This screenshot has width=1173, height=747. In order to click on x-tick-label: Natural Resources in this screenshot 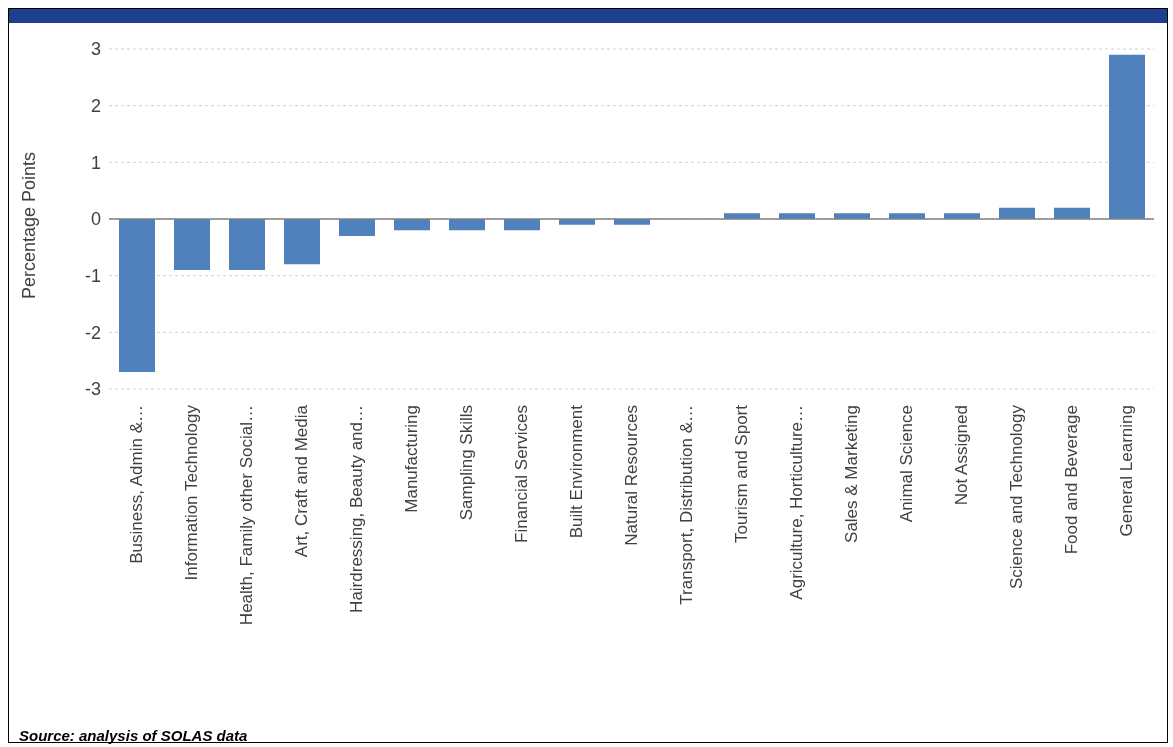, I will do `click(631, 475)`.